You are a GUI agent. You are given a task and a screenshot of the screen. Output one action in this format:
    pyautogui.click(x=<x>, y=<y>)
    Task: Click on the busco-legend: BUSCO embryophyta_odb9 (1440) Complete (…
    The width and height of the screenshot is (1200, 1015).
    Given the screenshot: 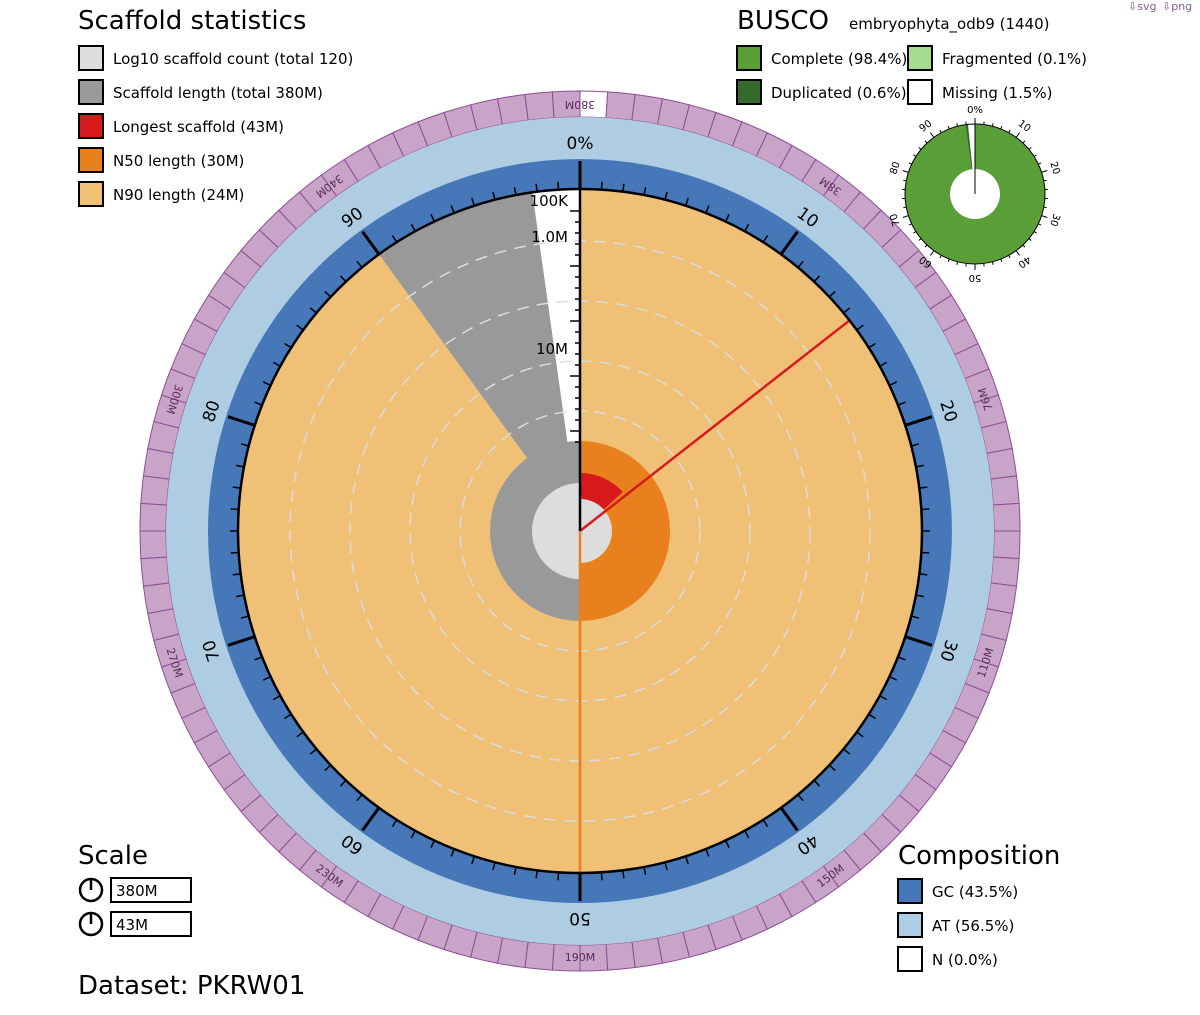 What is the action you would take?
    pyautogui.click(x=911, y=55)
    